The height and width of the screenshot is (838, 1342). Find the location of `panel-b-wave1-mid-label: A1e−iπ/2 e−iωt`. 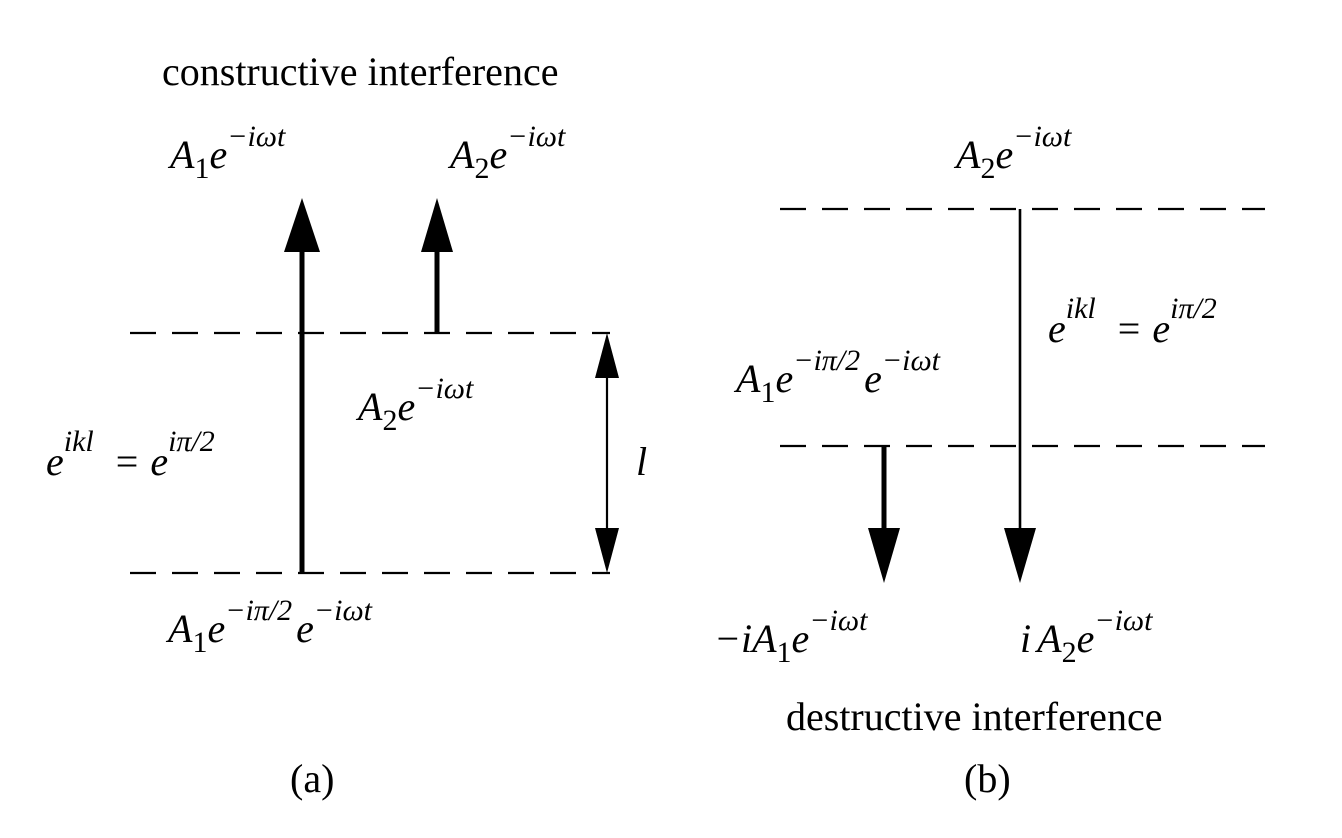

panel-b-wave1-mid-label: A1e−iπ/2 e−iωt is located at coordinates (837, 376).